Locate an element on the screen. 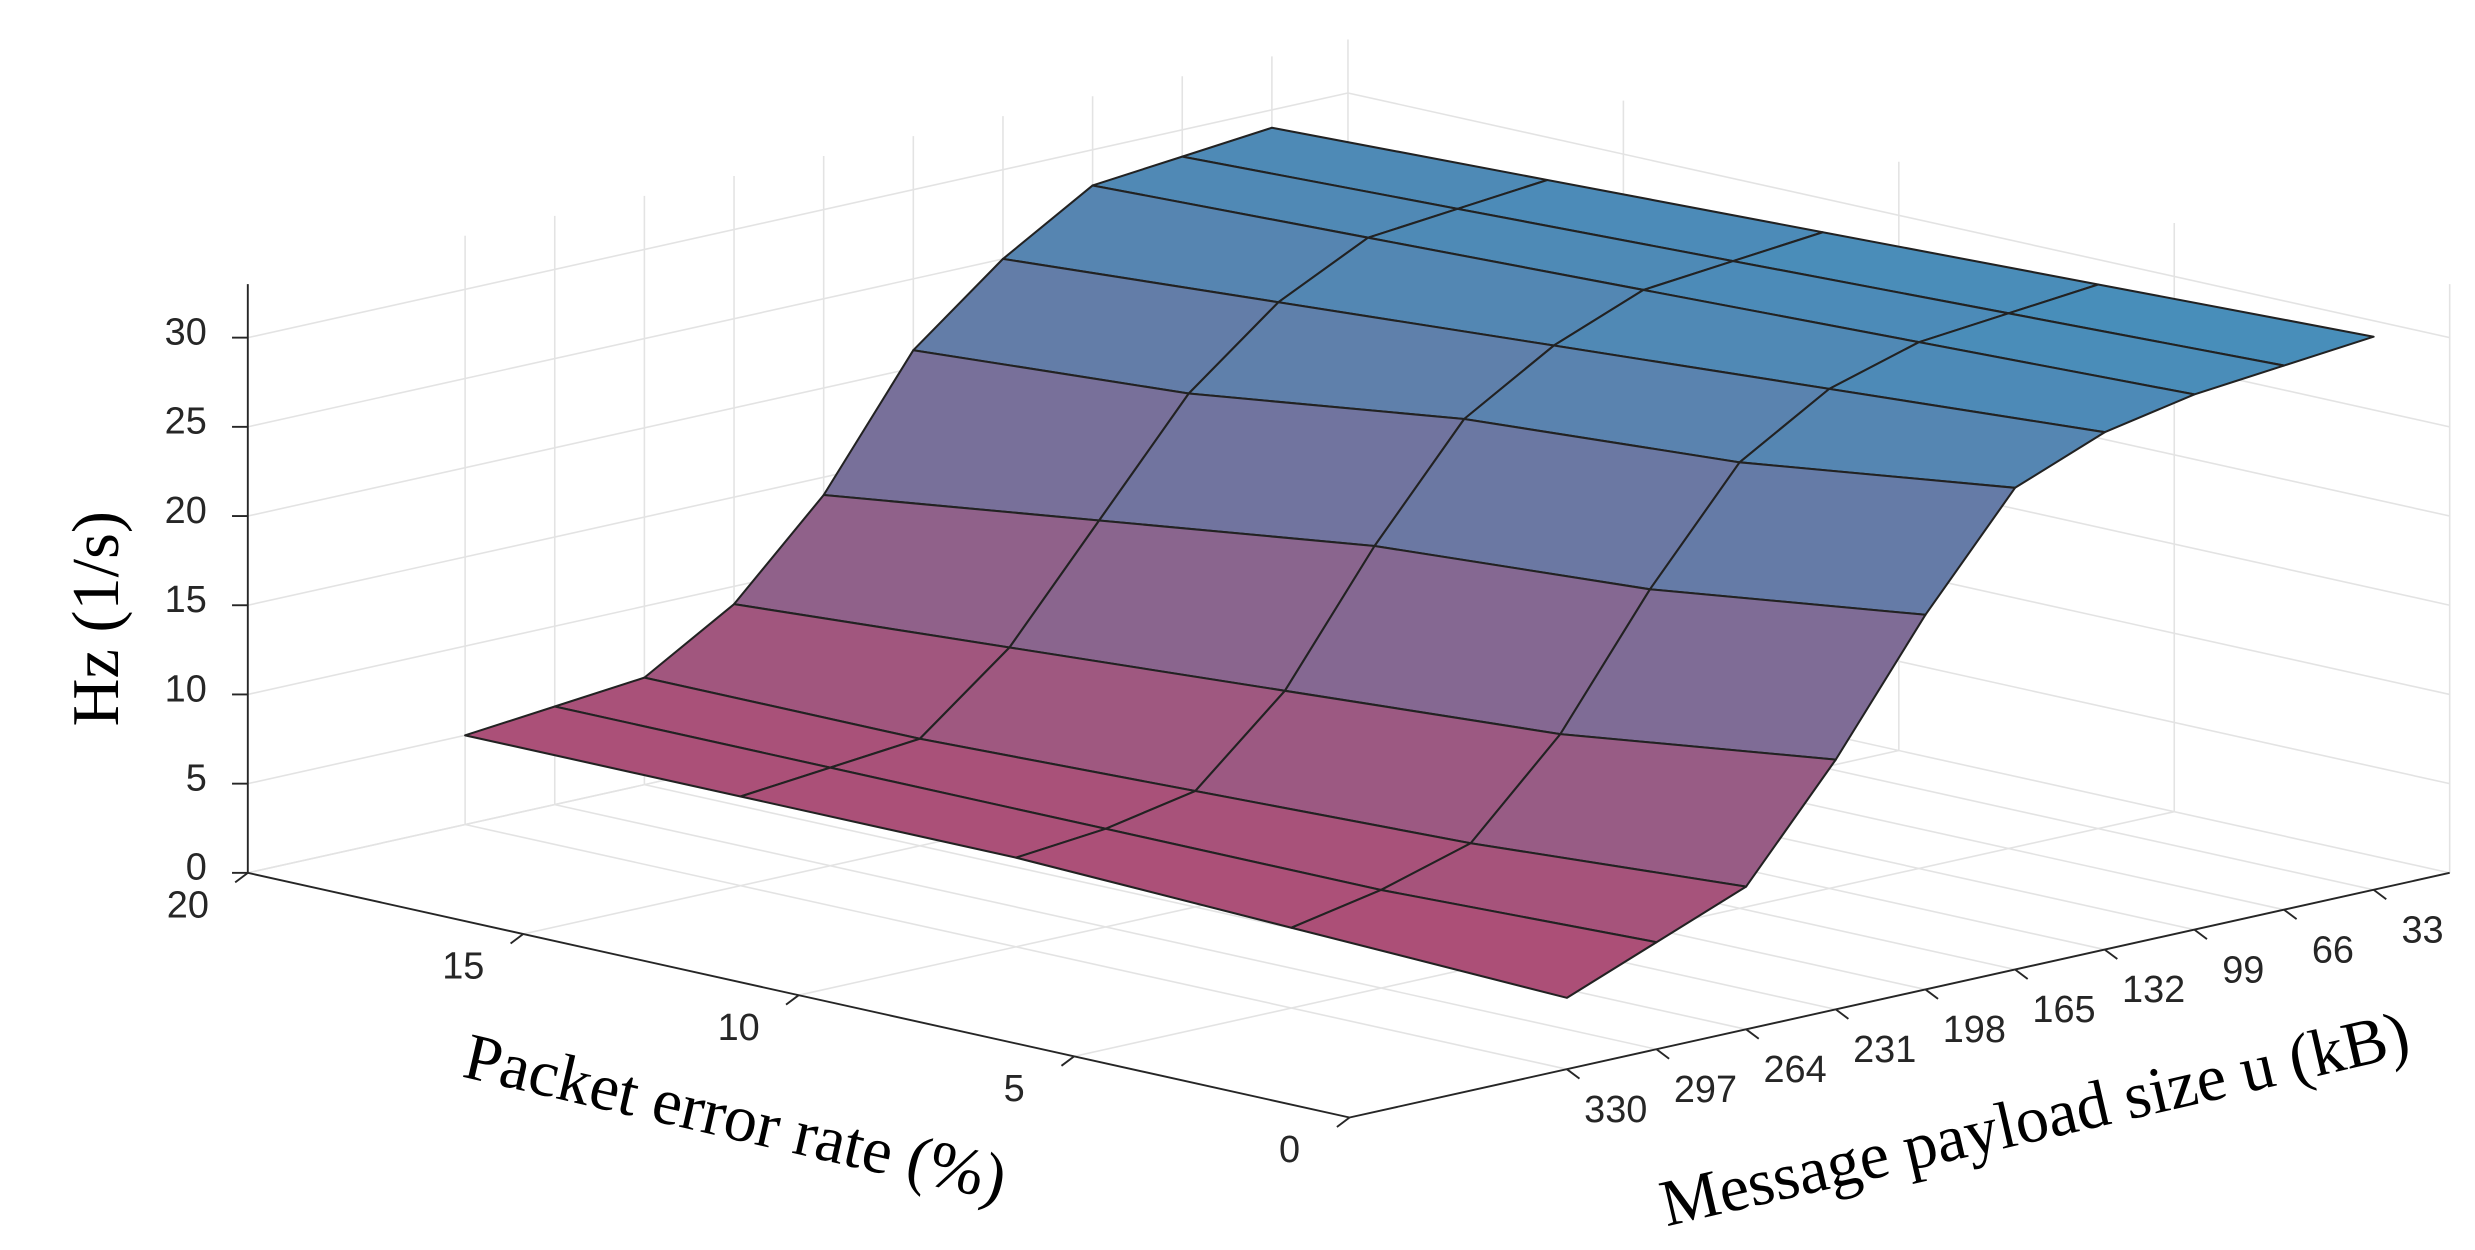 The image size is (2475, 1250). z-axis-title: Hz (1/s) is located at coordinates (96, 618).